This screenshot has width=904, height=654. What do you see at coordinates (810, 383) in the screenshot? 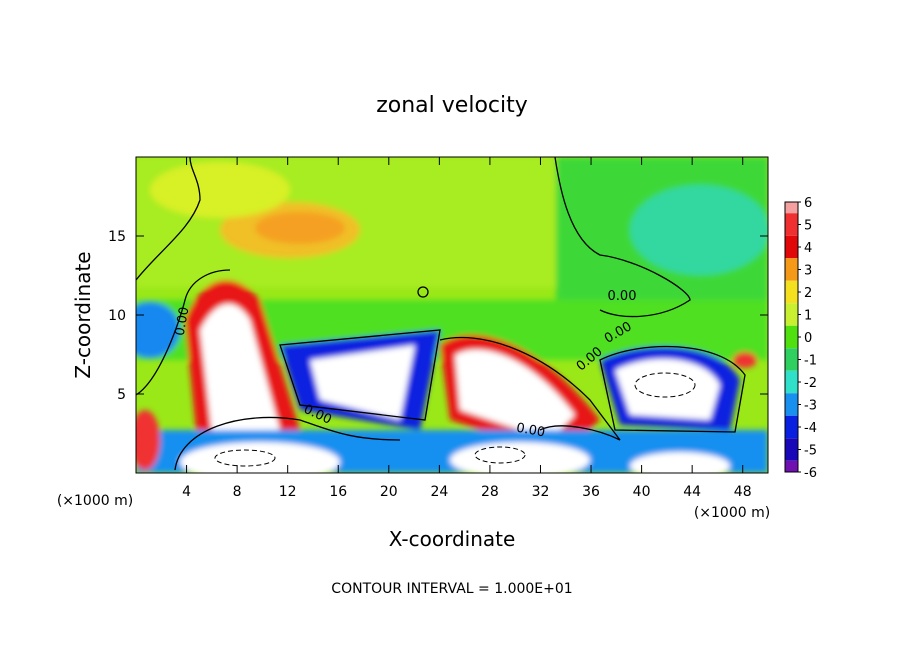
I see `colorbar-tick-label: -2` at bounding box center [810, 383].